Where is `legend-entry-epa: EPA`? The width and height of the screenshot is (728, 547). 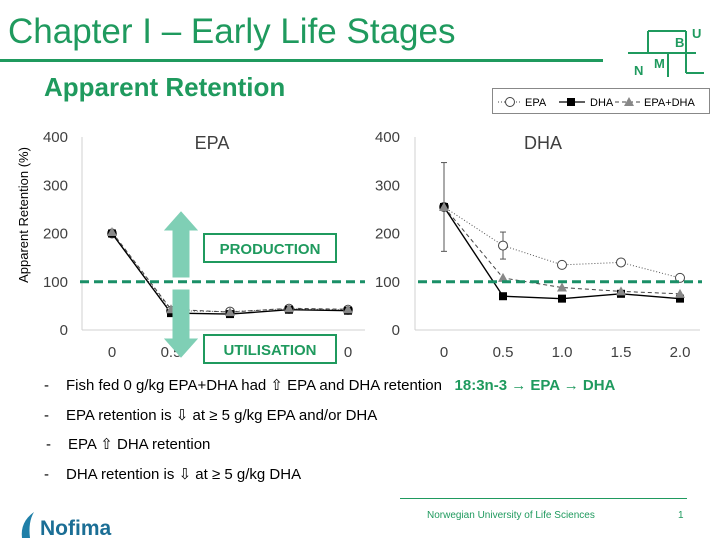
legend-entry-epa: EPA is located at coordinates (522, 103).